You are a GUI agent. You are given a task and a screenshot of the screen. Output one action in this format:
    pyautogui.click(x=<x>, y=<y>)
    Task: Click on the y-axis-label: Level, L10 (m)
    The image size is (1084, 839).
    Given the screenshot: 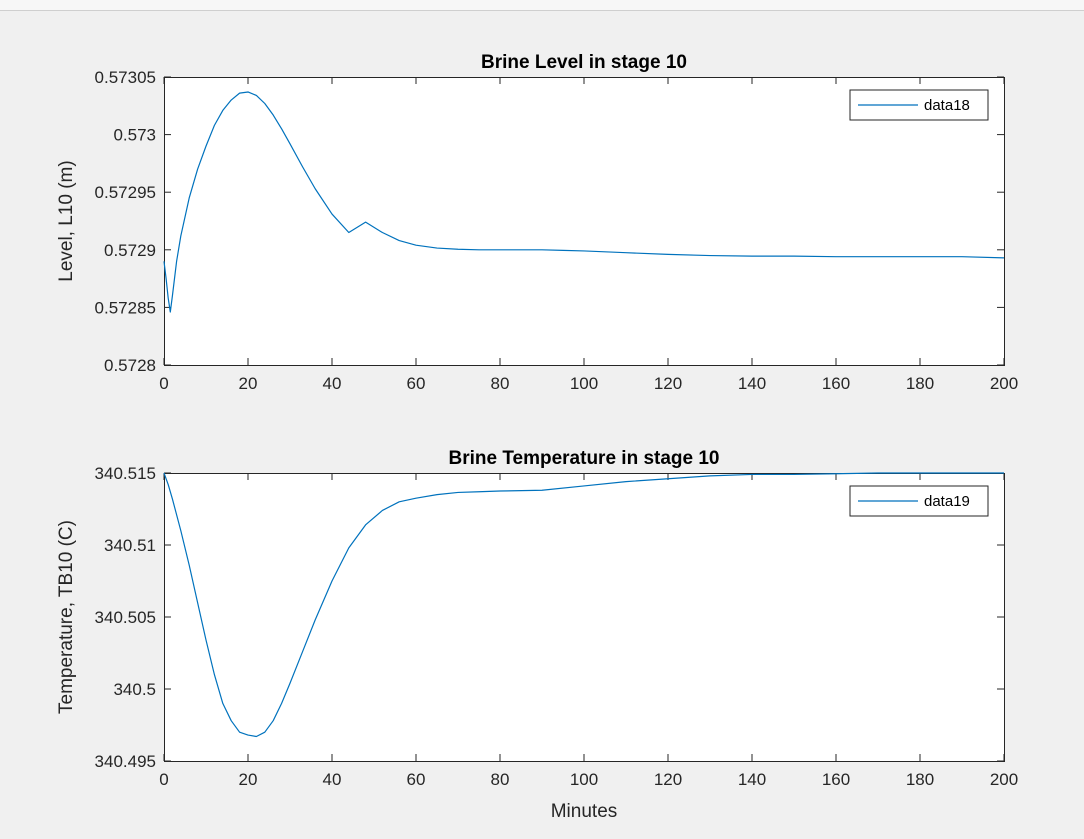 What is the action you would take?
    pyautogui.click(x=66, y=220)
    